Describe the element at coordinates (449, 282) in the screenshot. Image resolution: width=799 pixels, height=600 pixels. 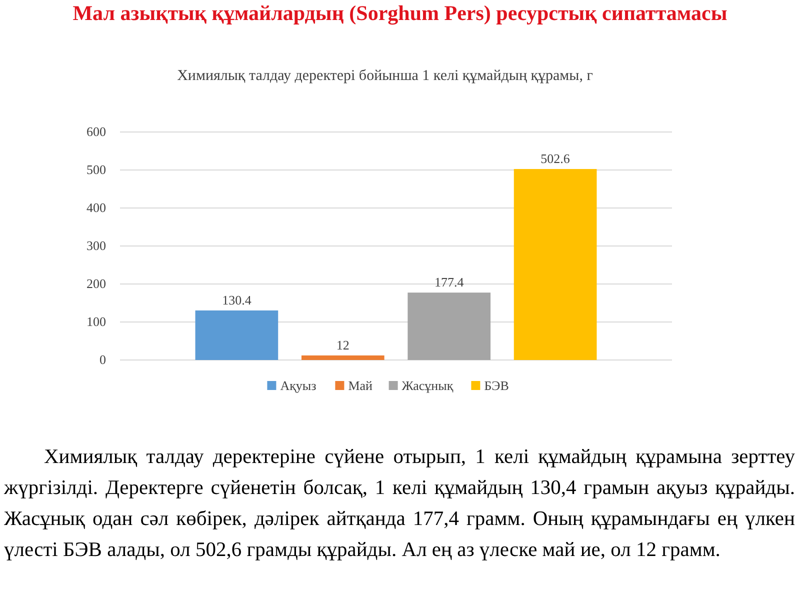
I see `data-label: 177.4` at that location.